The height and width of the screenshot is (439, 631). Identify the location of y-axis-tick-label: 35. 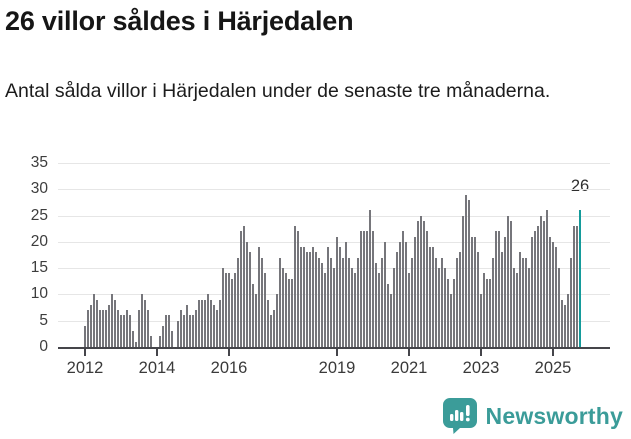
(39, 162).